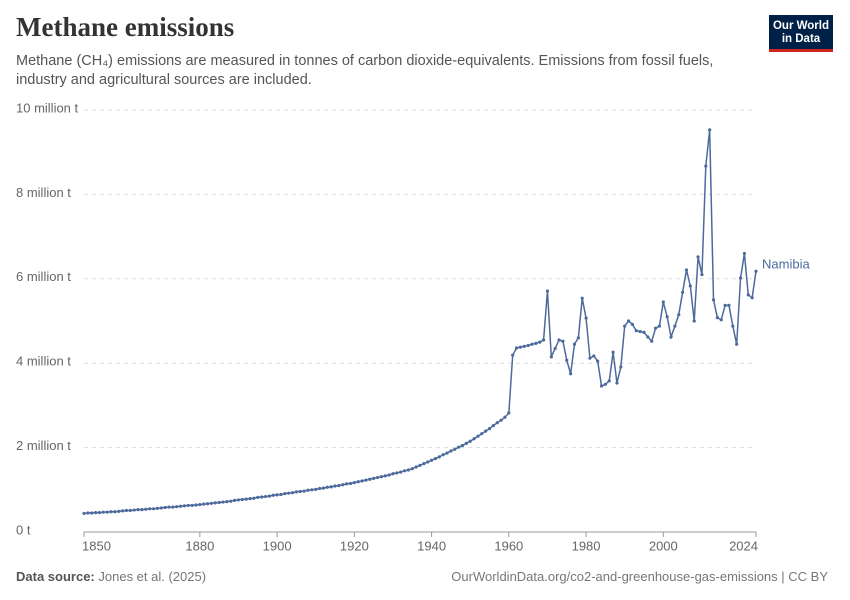 The height and width of the screenshot is (600, 850). What do you see at coordinates (96, 545) in the screenshot?
I see `x-tick-label: 1850` at bounding box center [96, 545].